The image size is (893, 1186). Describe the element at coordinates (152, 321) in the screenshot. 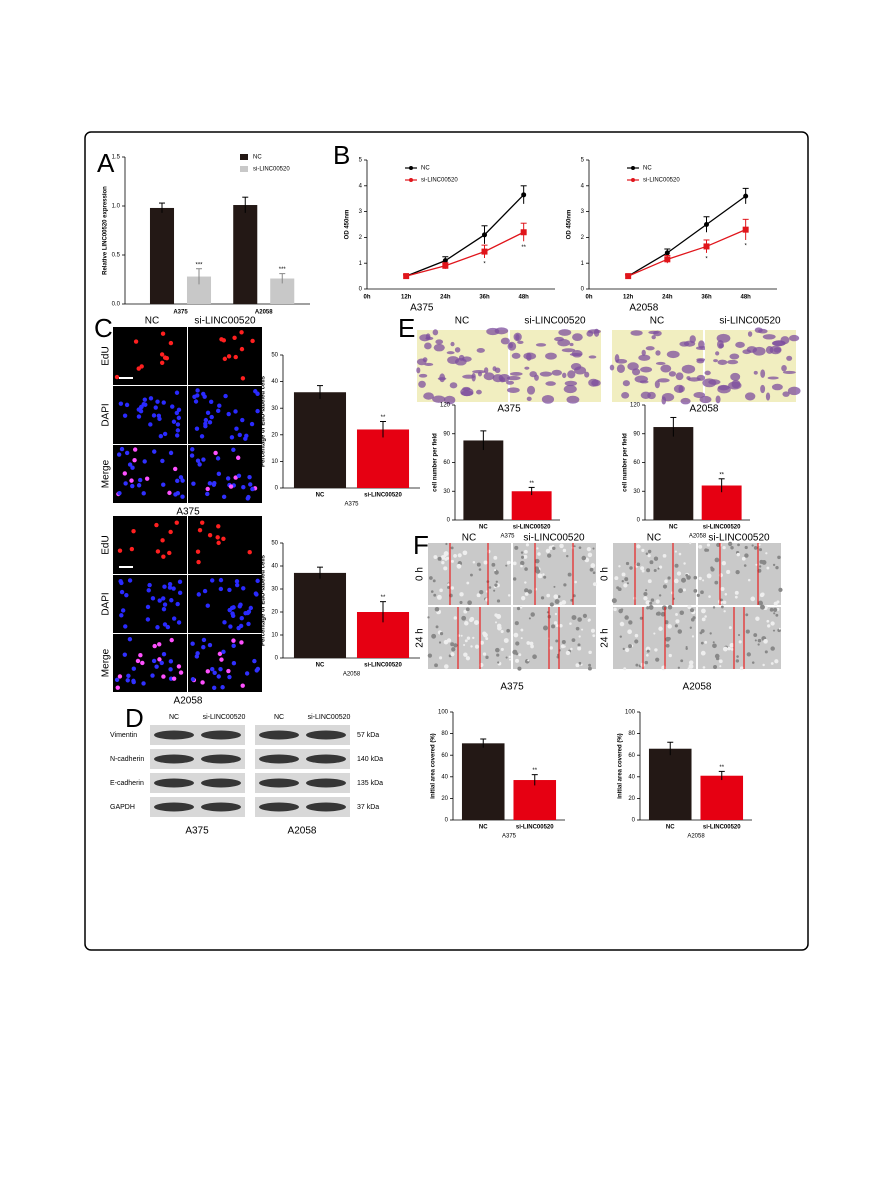

I see `label: NC` at that location.